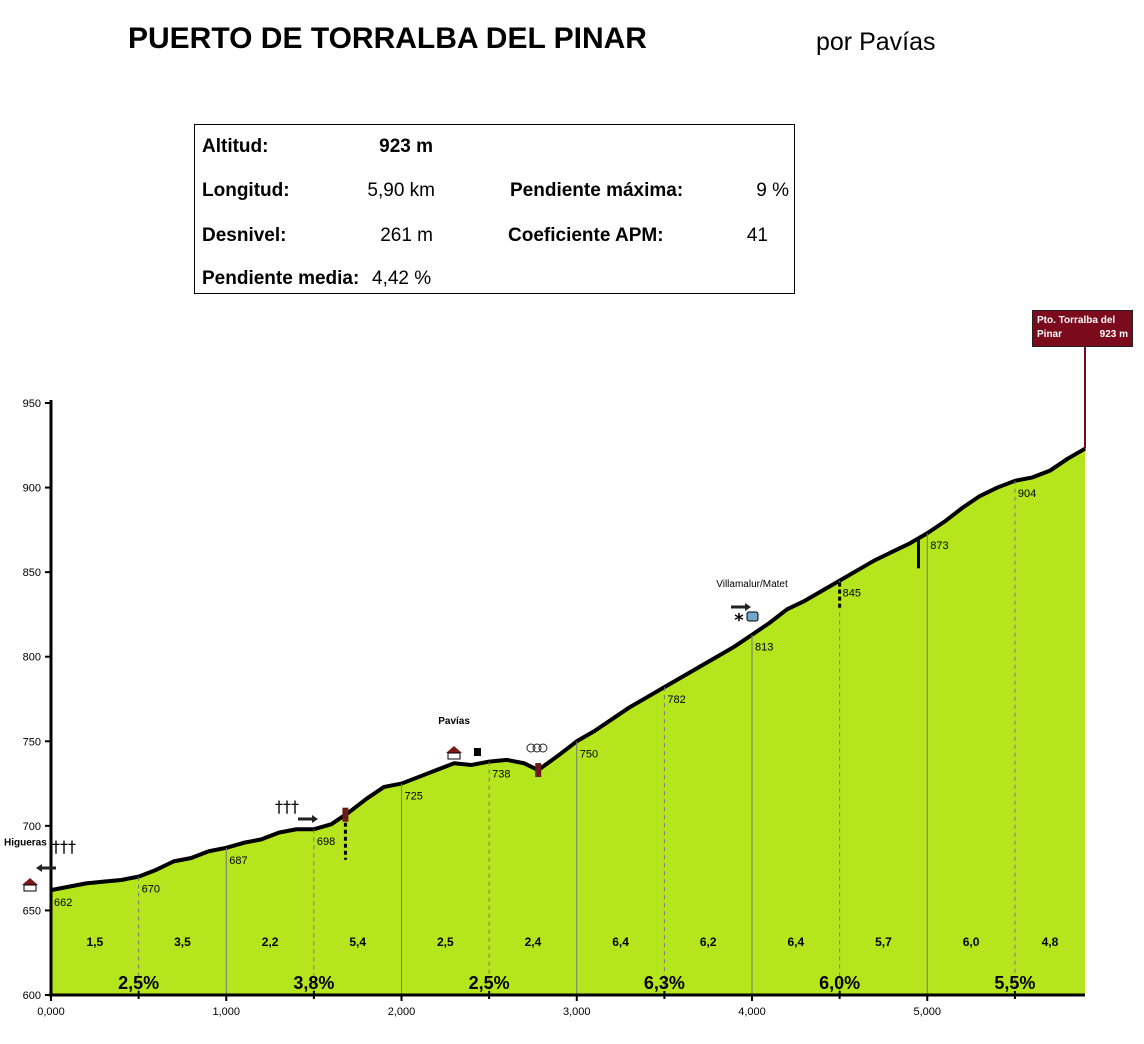 The height and width of the screenshot is (1044, 1144). I want to click on segment-gradient-label: 2,5, so click(445, 942).